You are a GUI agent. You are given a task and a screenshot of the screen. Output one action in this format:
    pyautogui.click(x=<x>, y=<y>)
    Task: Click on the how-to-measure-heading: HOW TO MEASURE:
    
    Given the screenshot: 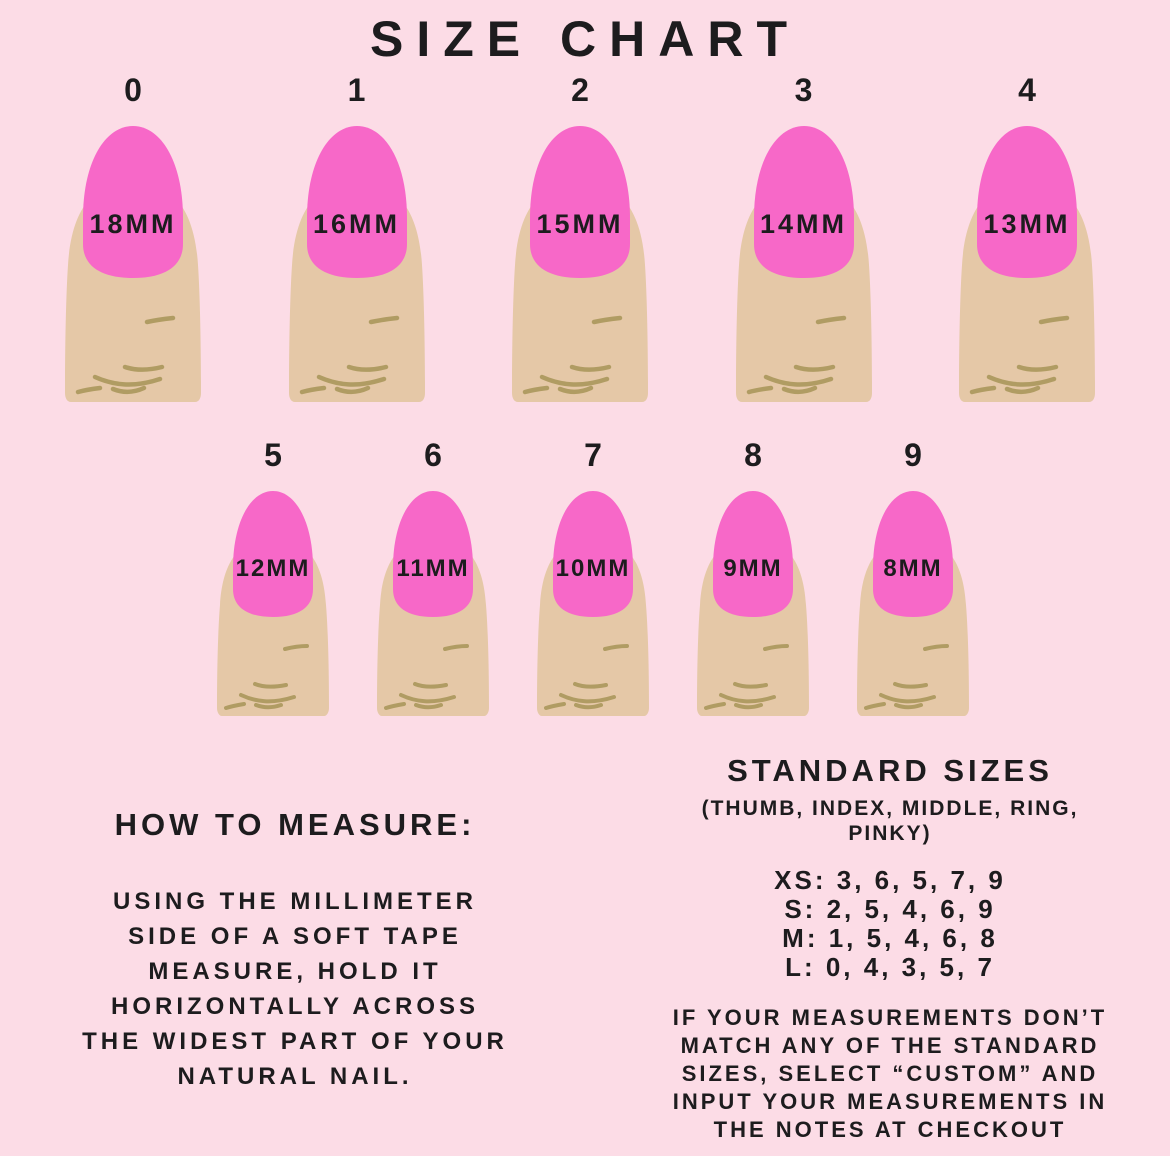 What is the action you would take?
    pyautogui.click(x=295, y=824)
    